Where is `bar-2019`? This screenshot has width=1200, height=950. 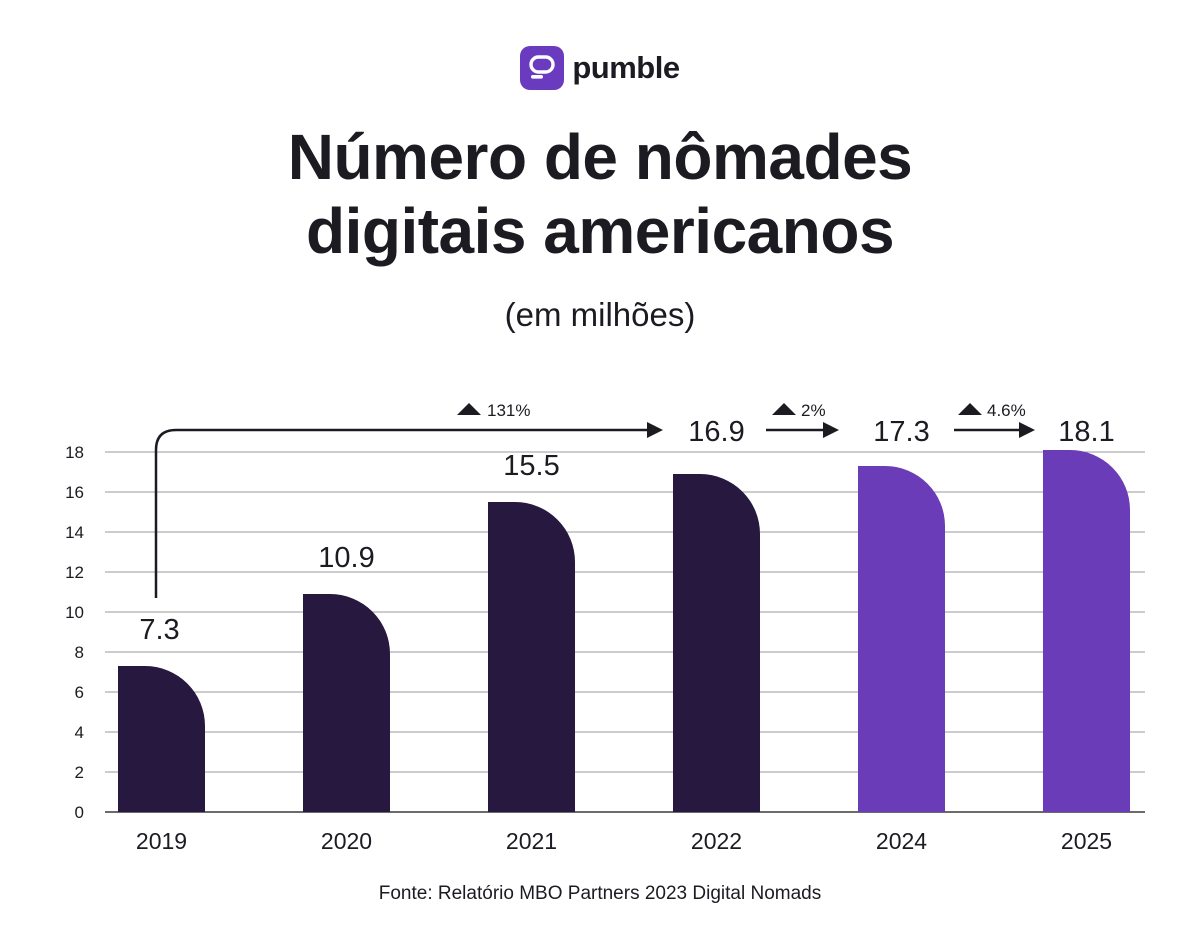 bar-2019 is located at coordinates (161, 739).